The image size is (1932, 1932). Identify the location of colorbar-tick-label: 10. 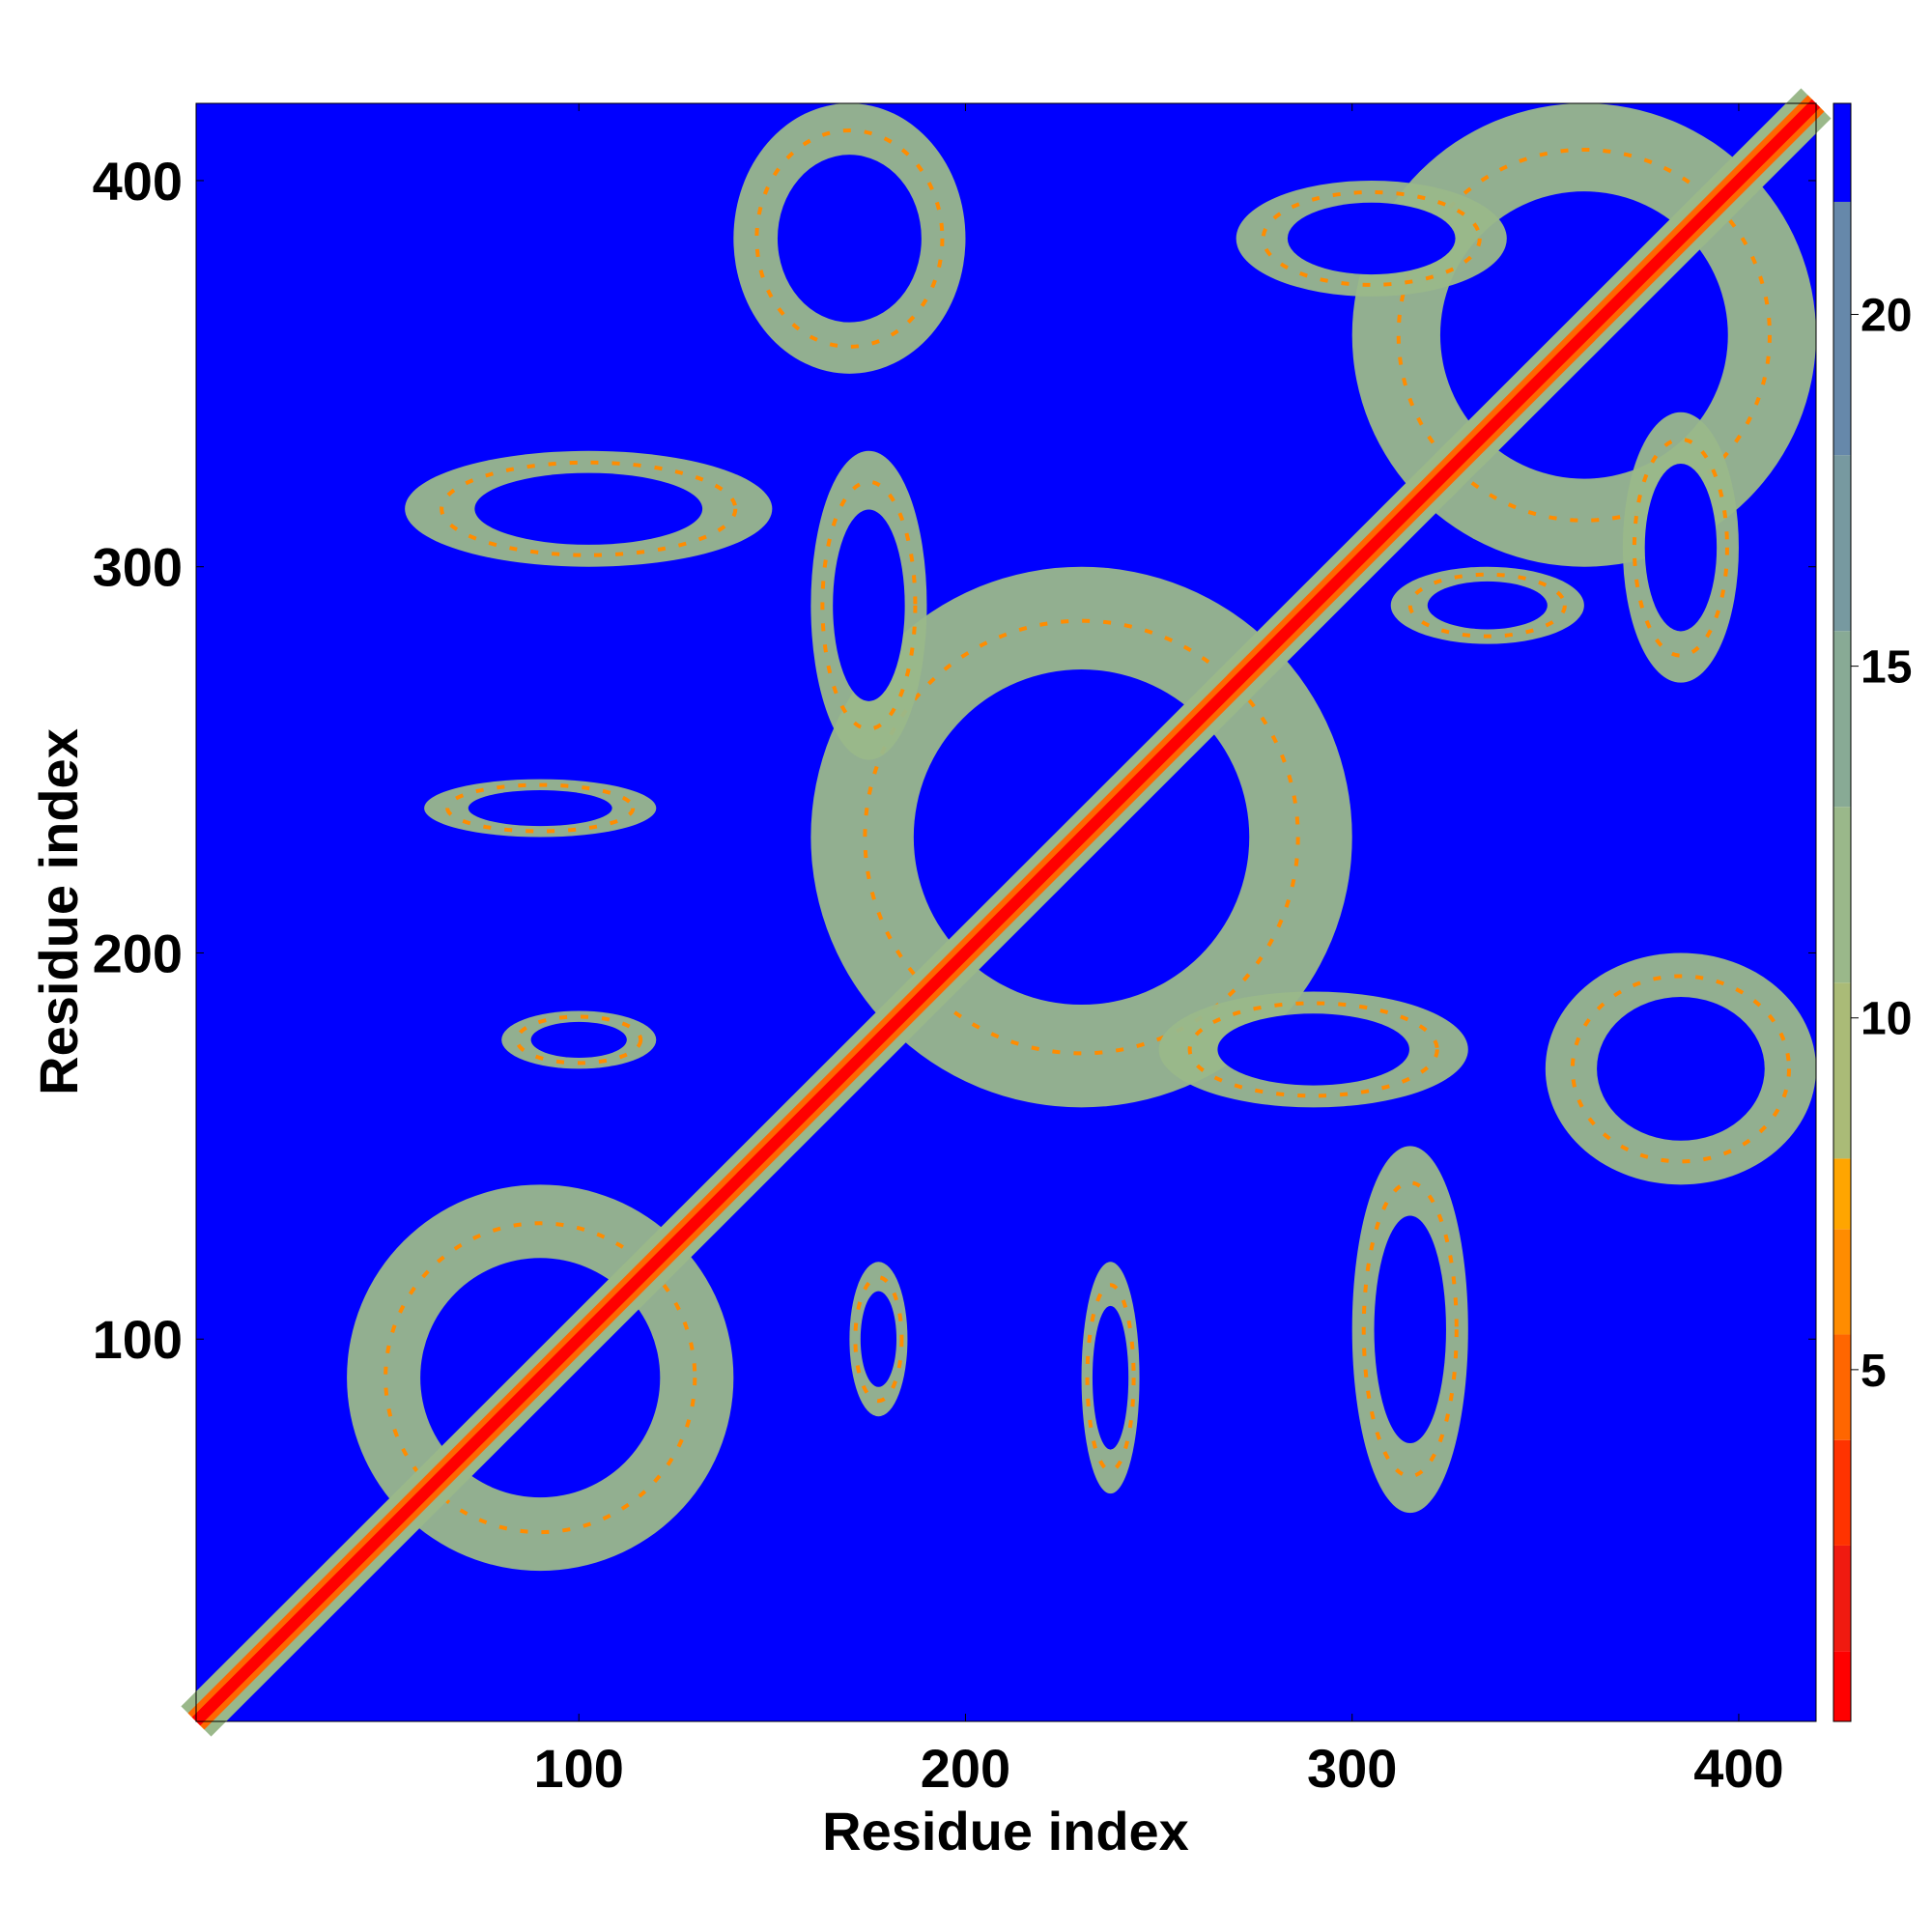
(1886, 1019).